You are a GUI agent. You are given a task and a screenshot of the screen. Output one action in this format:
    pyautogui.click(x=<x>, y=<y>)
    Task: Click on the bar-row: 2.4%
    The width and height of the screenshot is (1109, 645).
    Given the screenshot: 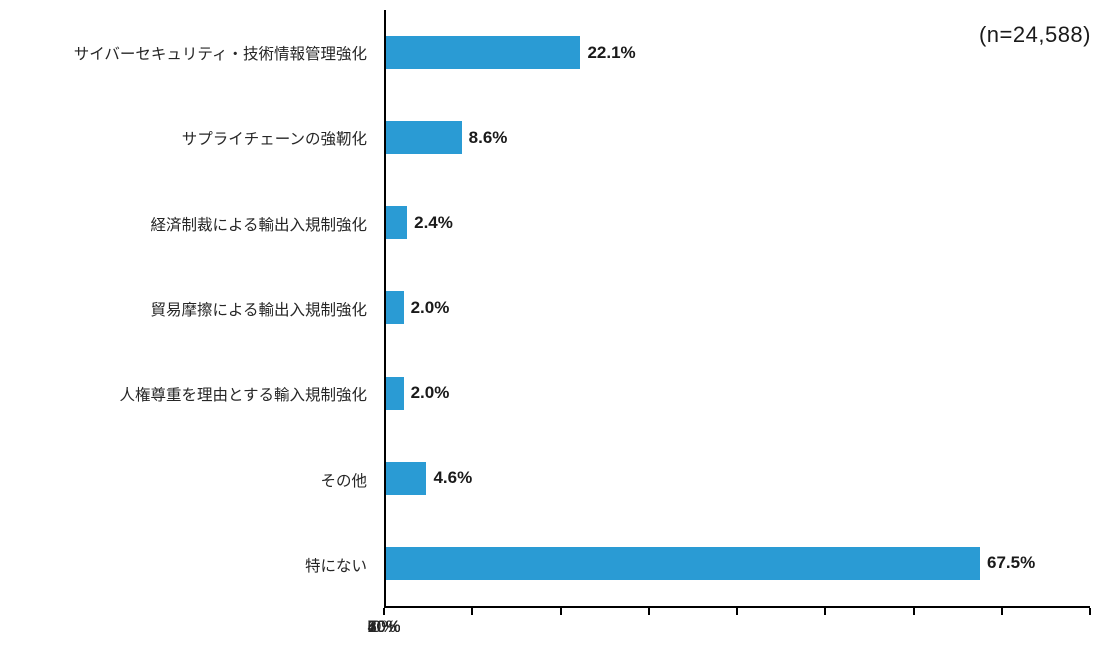 What is the action you would take?
    pyautogui.click(x=738, y=222)
    